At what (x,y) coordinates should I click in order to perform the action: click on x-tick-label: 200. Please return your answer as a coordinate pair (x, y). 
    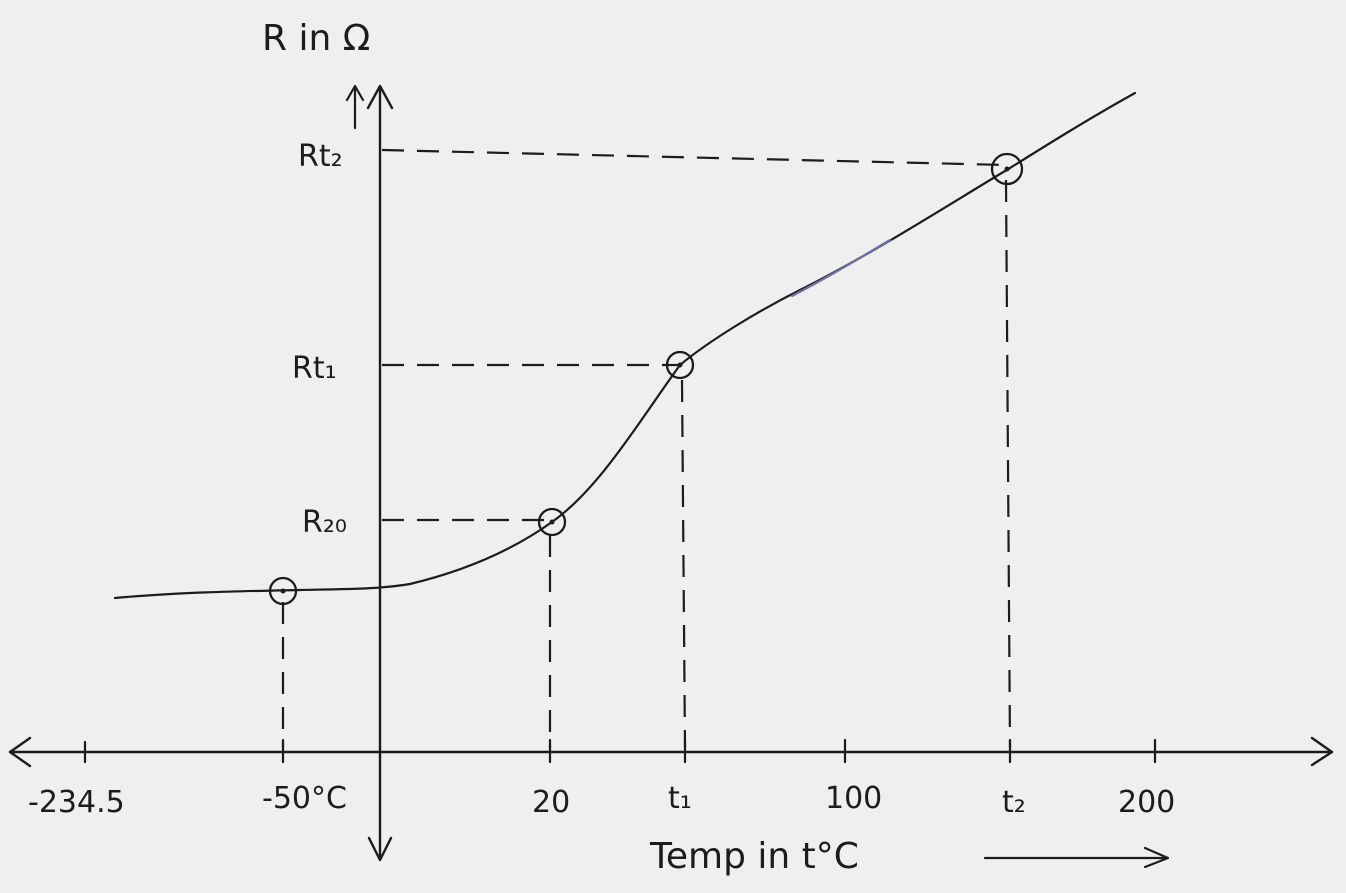
    Looking at the image, I should click on (1146, 802).